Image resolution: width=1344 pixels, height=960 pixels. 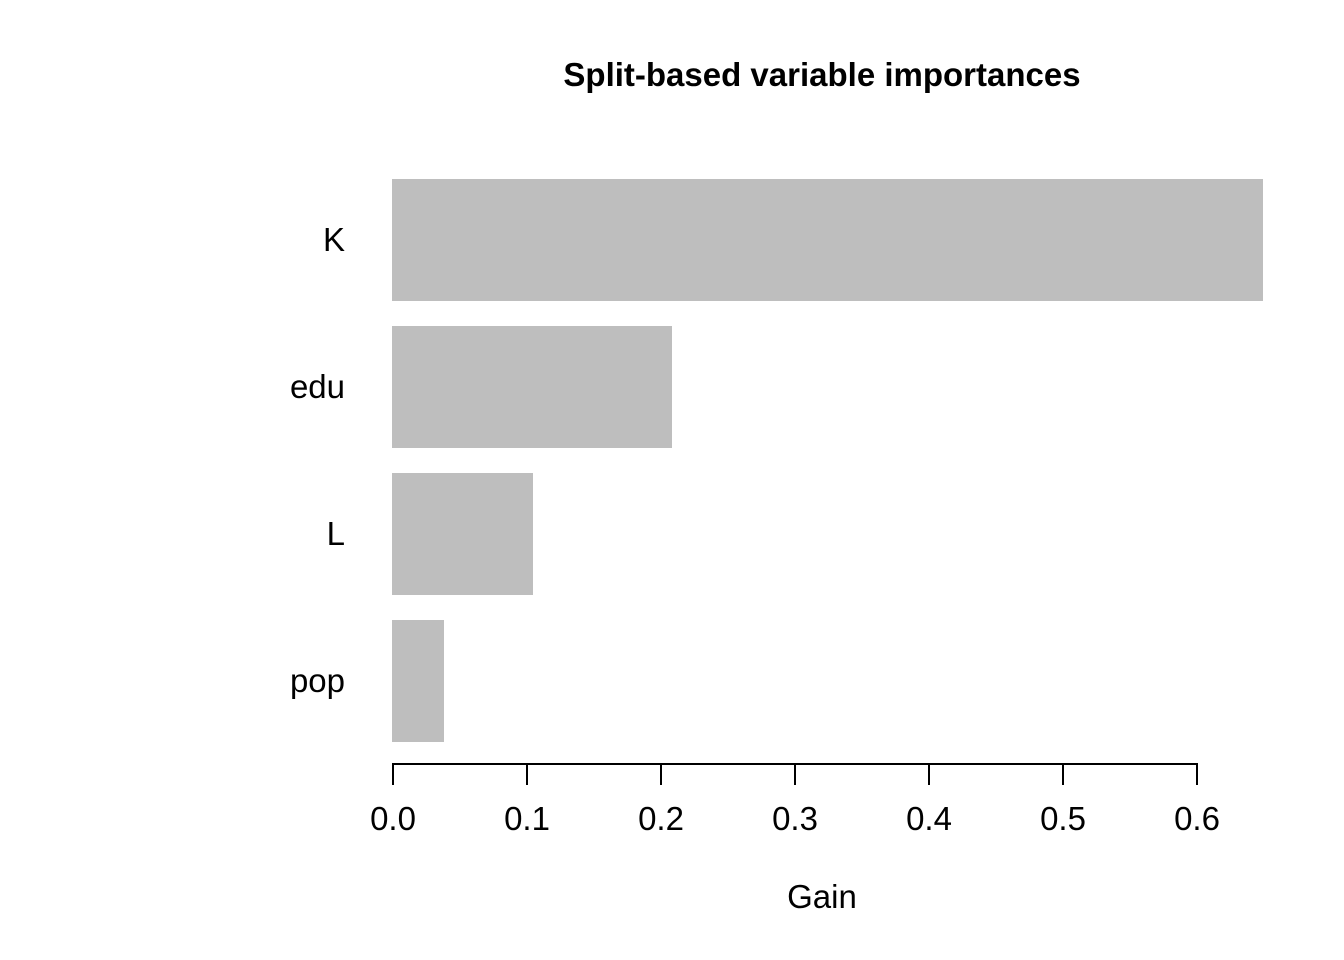 What do you see at coordinates (929, 775) in the screenshot?
I see `x-tick-0.4` at bounding box center [929, 775].